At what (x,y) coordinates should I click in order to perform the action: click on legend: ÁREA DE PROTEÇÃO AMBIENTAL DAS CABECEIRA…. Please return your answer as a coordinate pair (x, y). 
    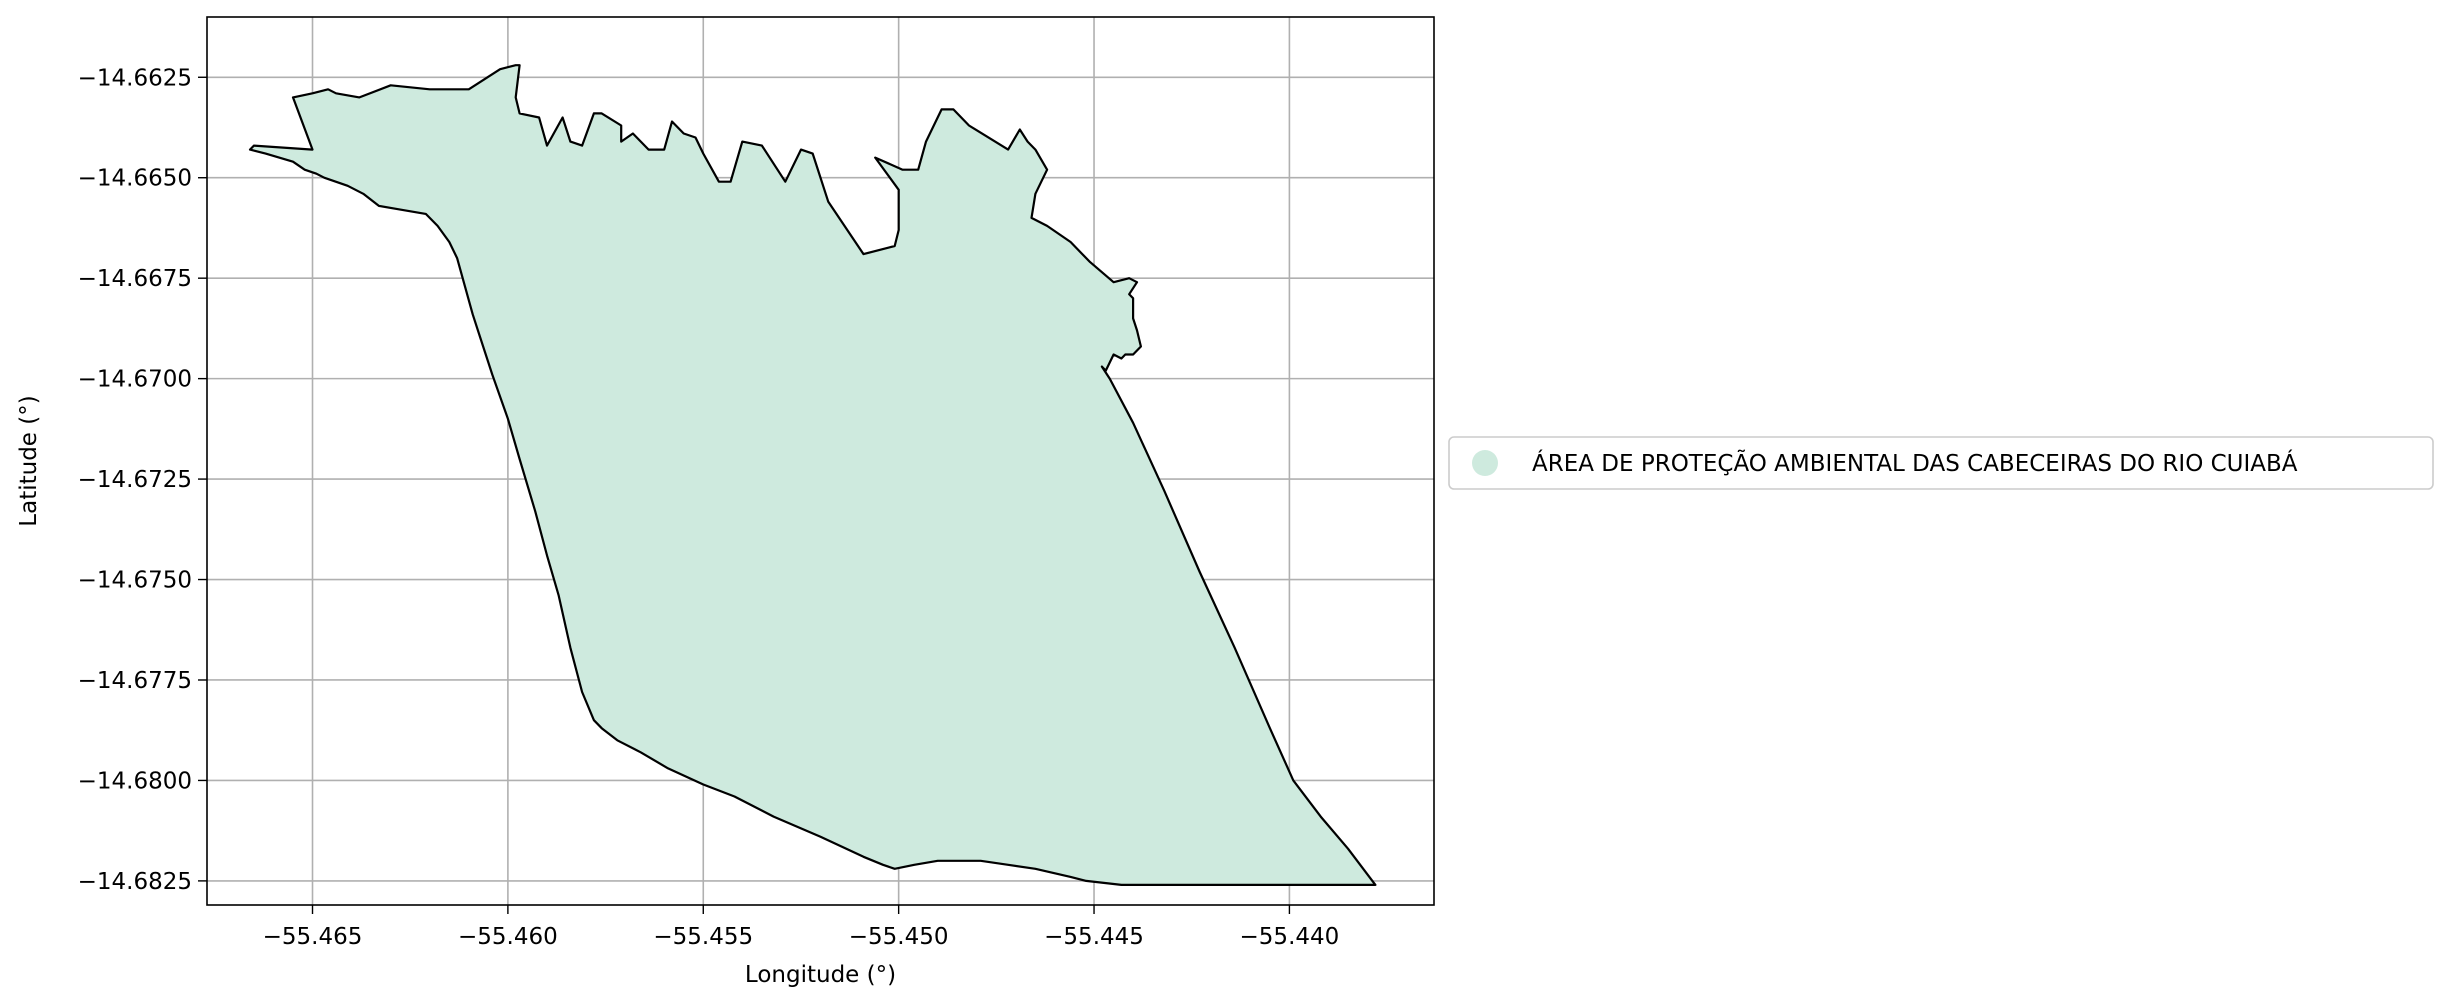
    Looking at the image, I should click on (1941, 463).